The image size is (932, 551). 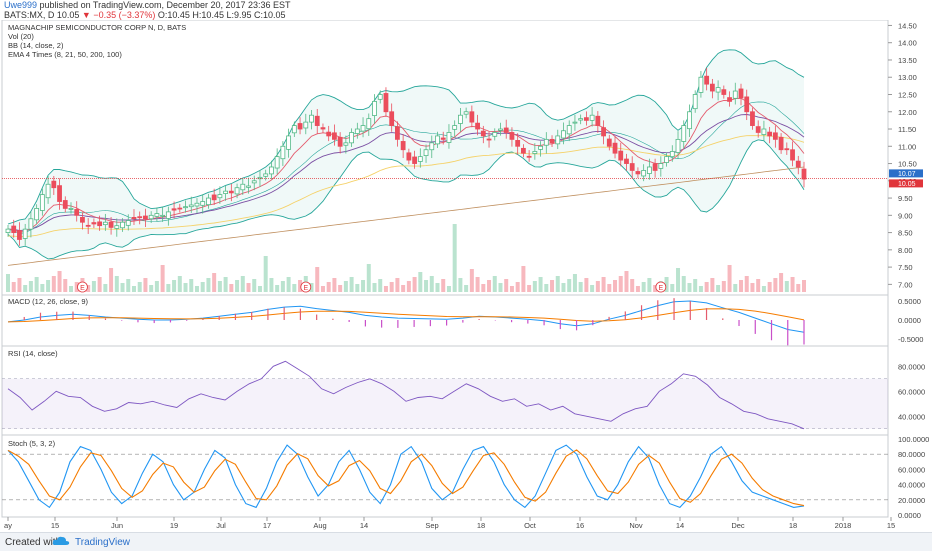 I want to click on price-change: −0.35 (−3.37%), so click(x=124, y=15).